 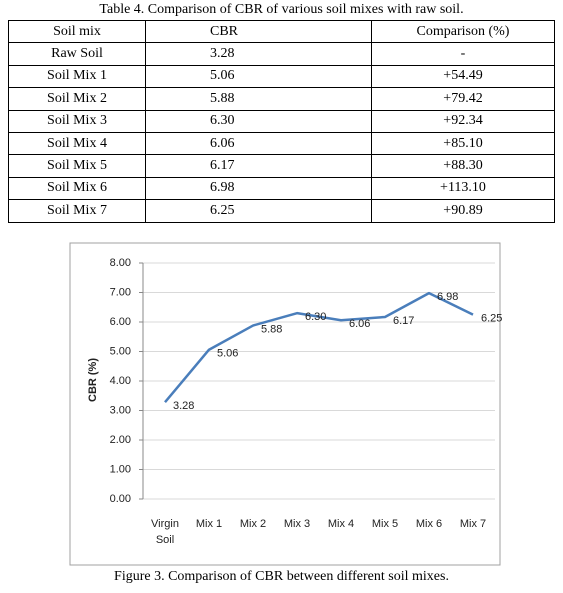 I want to click on table-cell: Soil Mix 5, so click(x=77, y=166).